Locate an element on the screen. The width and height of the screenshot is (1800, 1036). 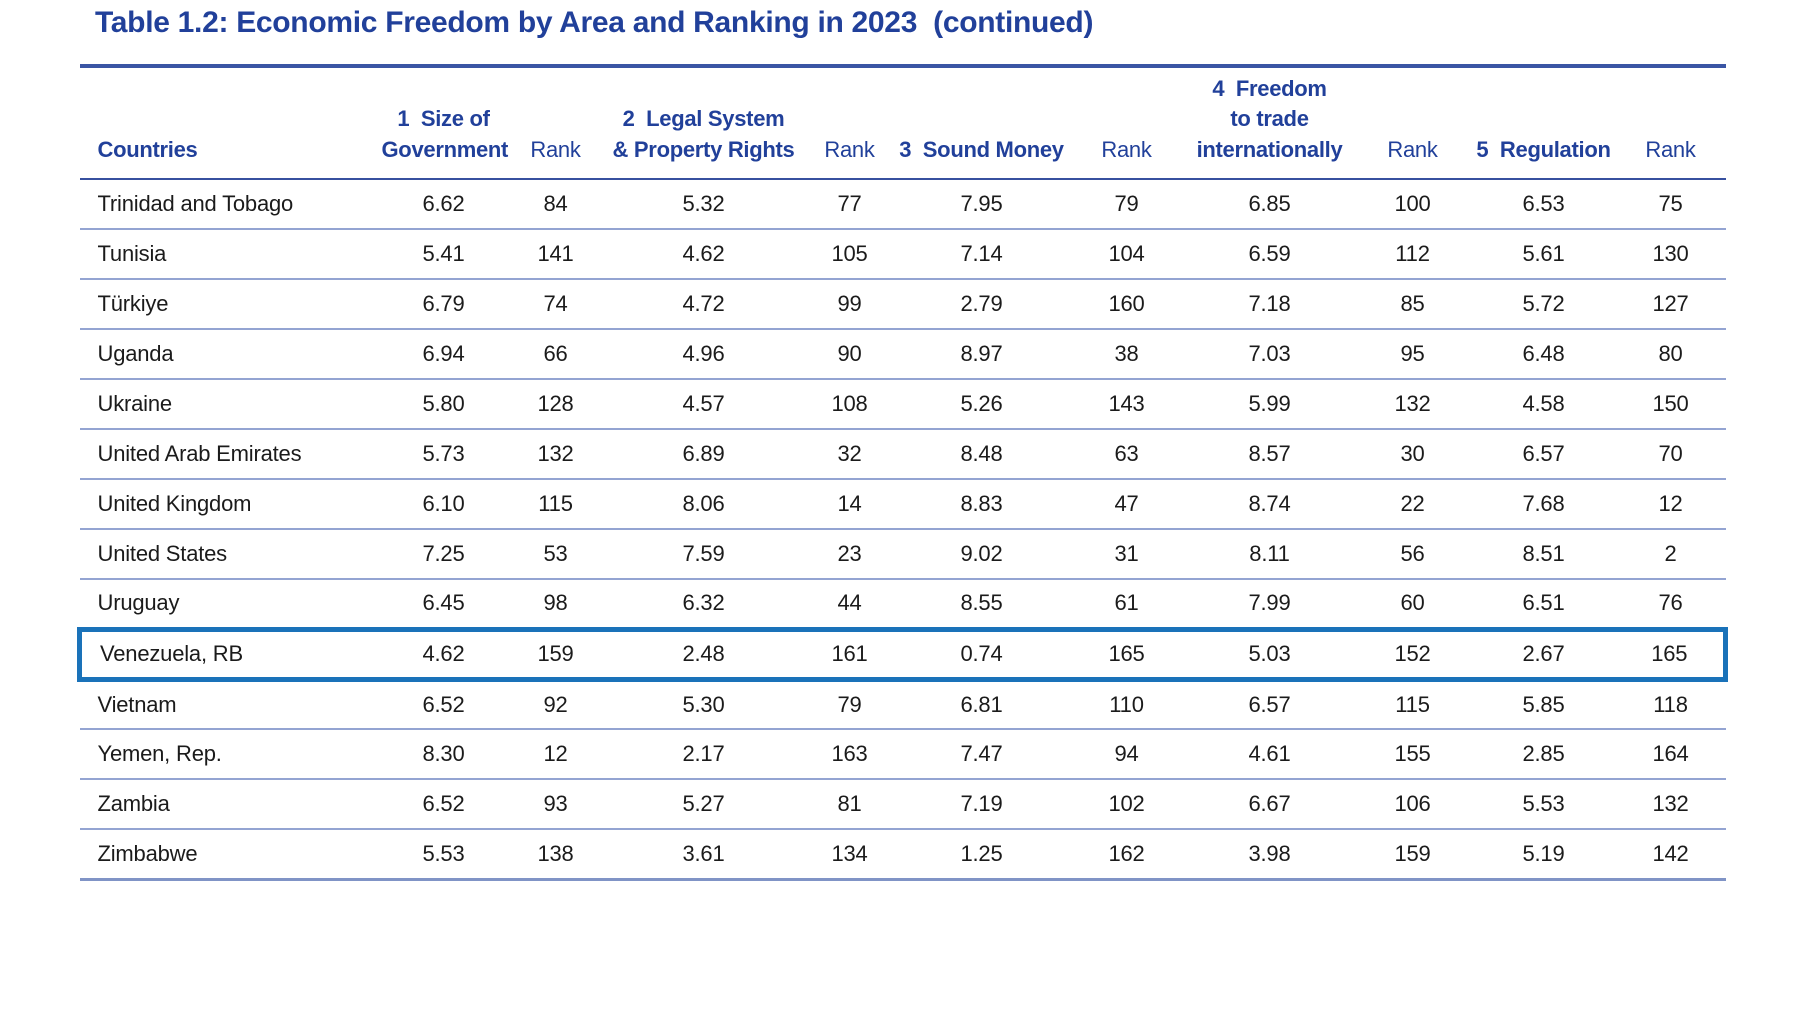
rank-cell: 159 is located at coordinates (1412, 855).